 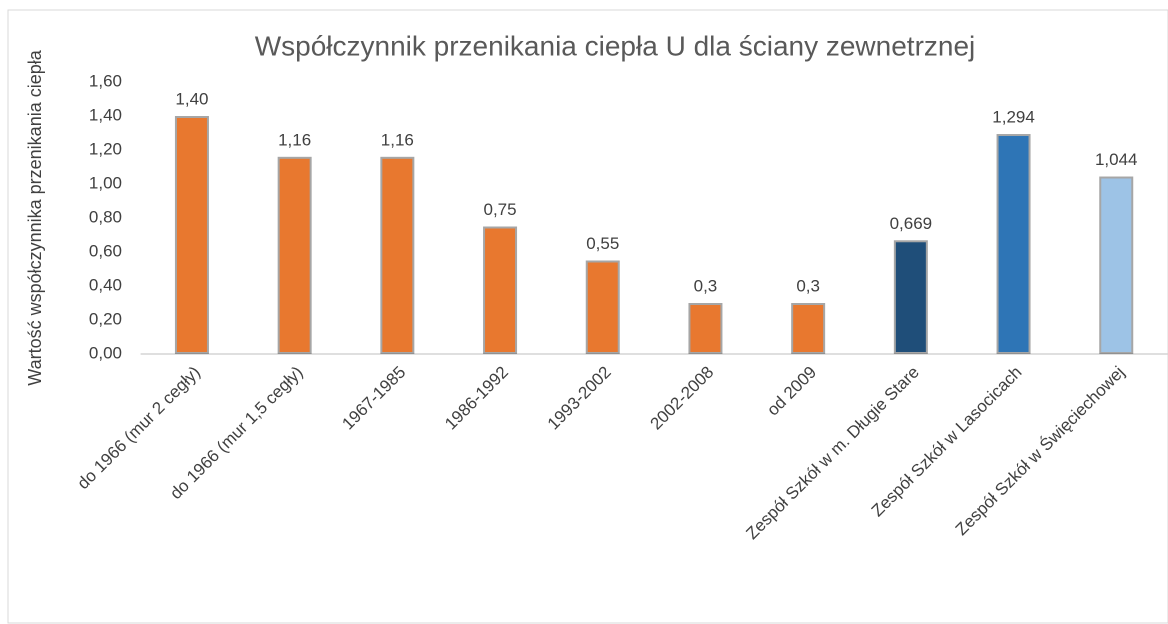 What do you see at coordinates (105, 250) in the screenshot?
I see `y-tick-label: 0,60` at bounding box center [105, 250].